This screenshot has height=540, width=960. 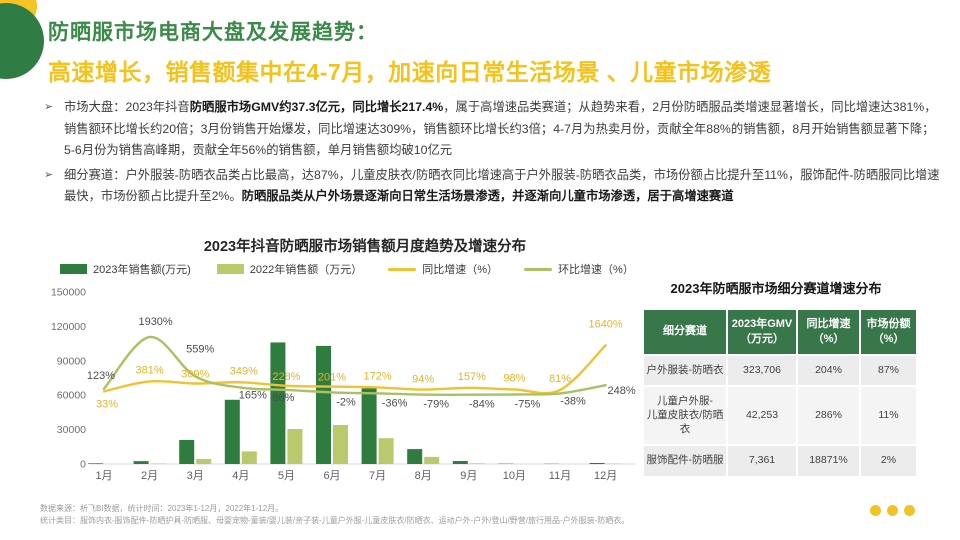 I want to click on svg-text: -2%, so click(x=346, y=402).